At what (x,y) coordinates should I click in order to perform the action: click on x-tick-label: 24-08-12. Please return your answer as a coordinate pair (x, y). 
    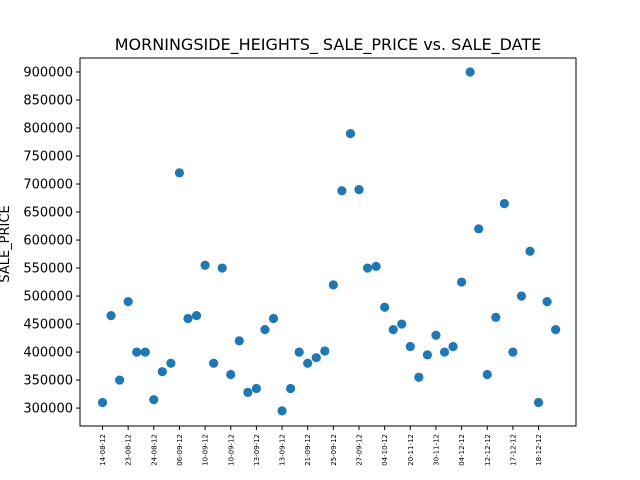
    Looking at the image, I should click on (154, 450).